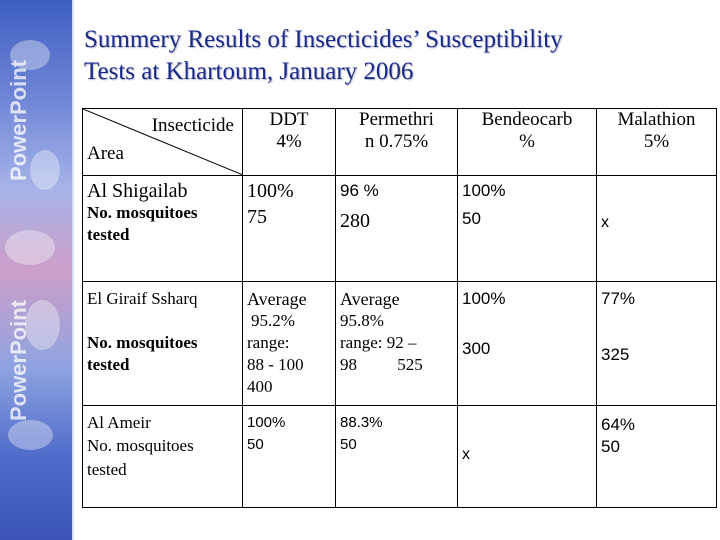  Describe the element at coordinates (396, 228) in the screenshot. I see `permethrin-cell: 96 % 280` at that location.